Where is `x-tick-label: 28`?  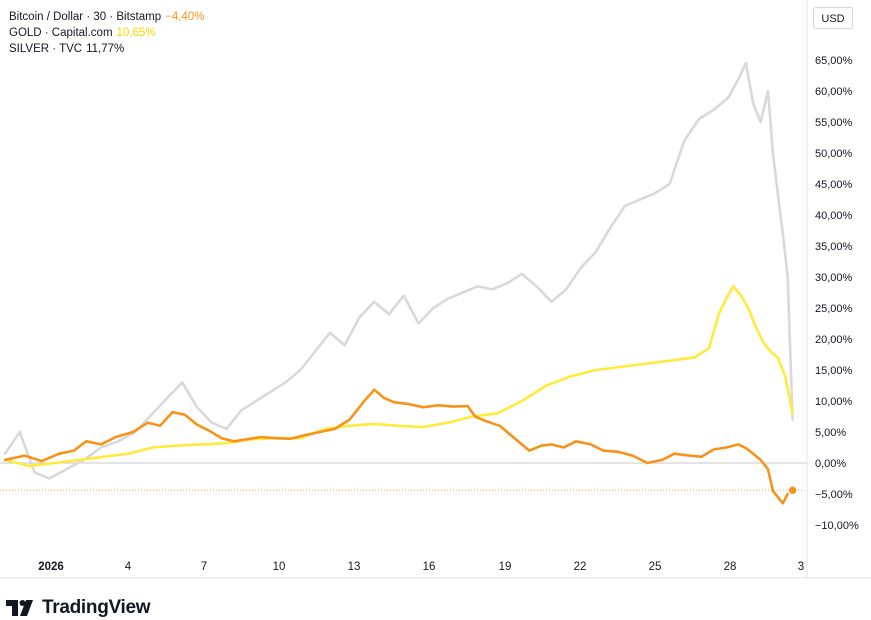 x-tick-label: 28 is located at coordinates (730, 567).